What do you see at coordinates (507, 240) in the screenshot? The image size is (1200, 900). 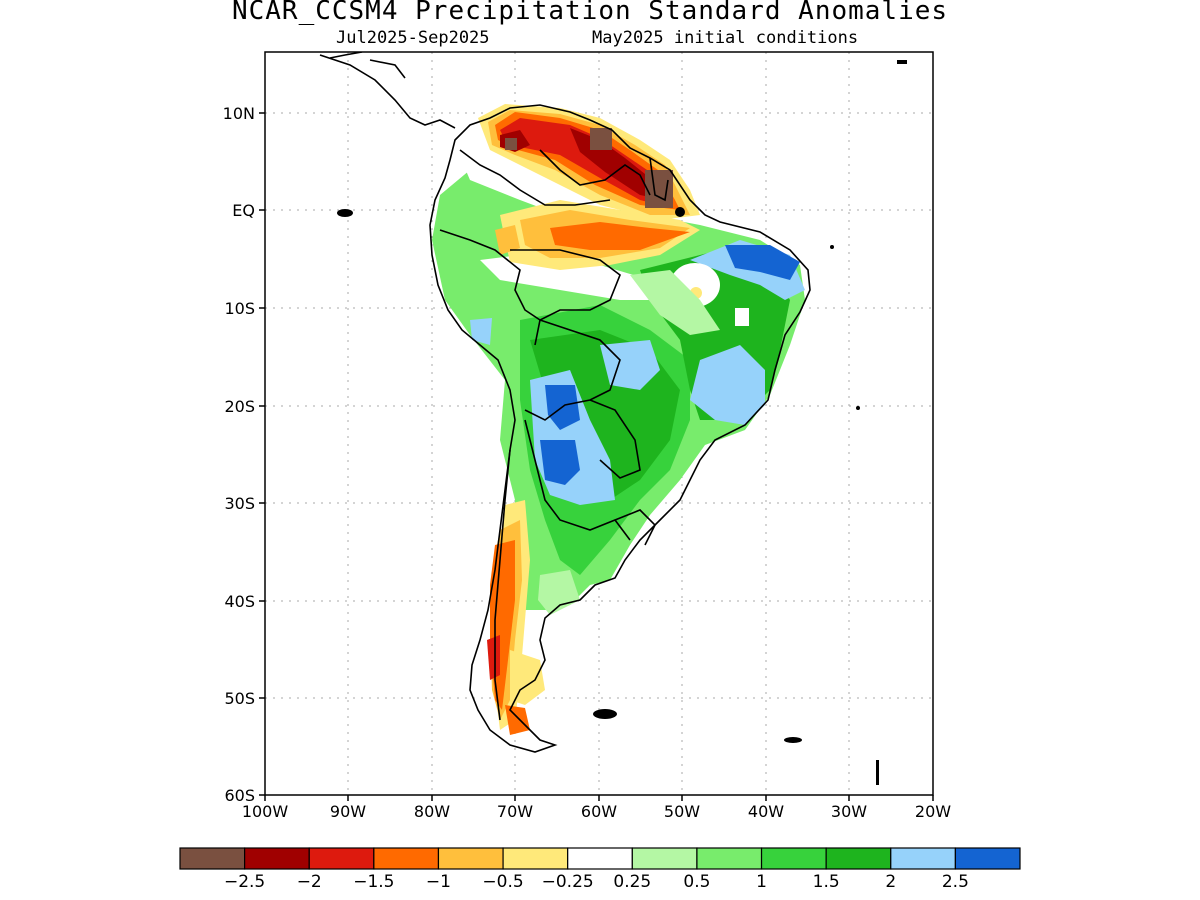 I see `anomaly-orange-patch` at bounding box center [507, 240].